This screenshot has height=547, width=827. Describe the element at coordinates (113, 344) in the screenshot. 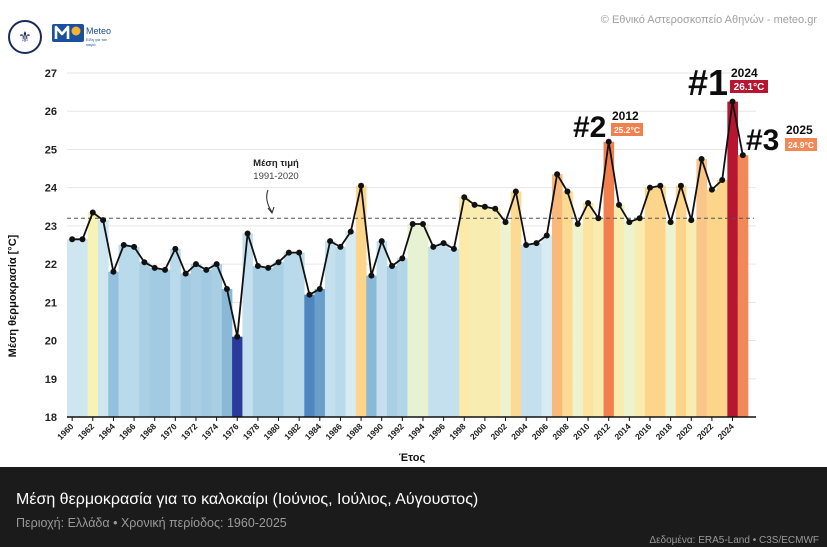

I see `bar-1964` at that location.